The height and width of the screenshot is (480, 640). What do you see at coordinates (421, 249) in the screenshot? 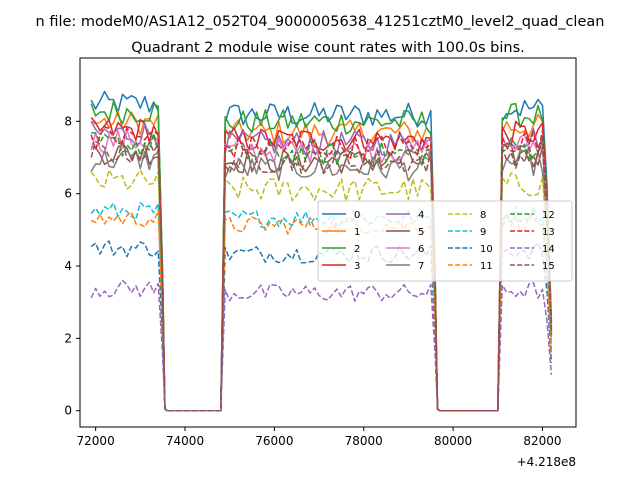
I see `legend-label-6: 6` at bounding box center [421, 249].